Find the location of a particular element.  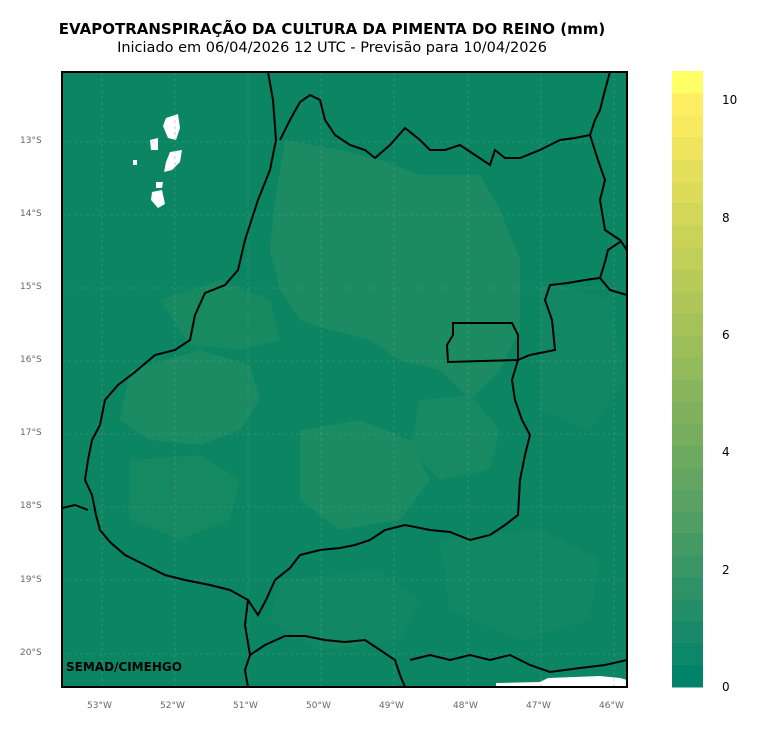

lon-tick-label: 48°W is located at coordinates (465, 706).